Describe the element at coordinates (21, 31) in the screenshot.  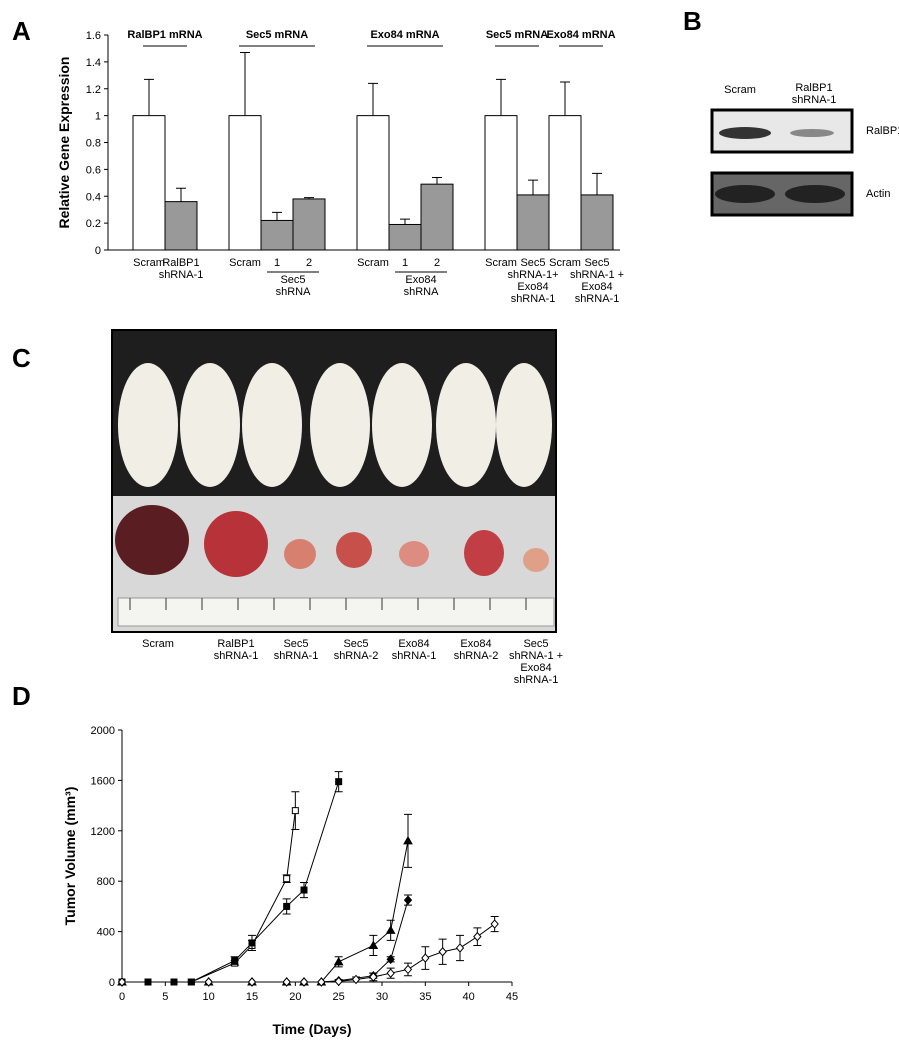
I see `panel-label: A` at that location.